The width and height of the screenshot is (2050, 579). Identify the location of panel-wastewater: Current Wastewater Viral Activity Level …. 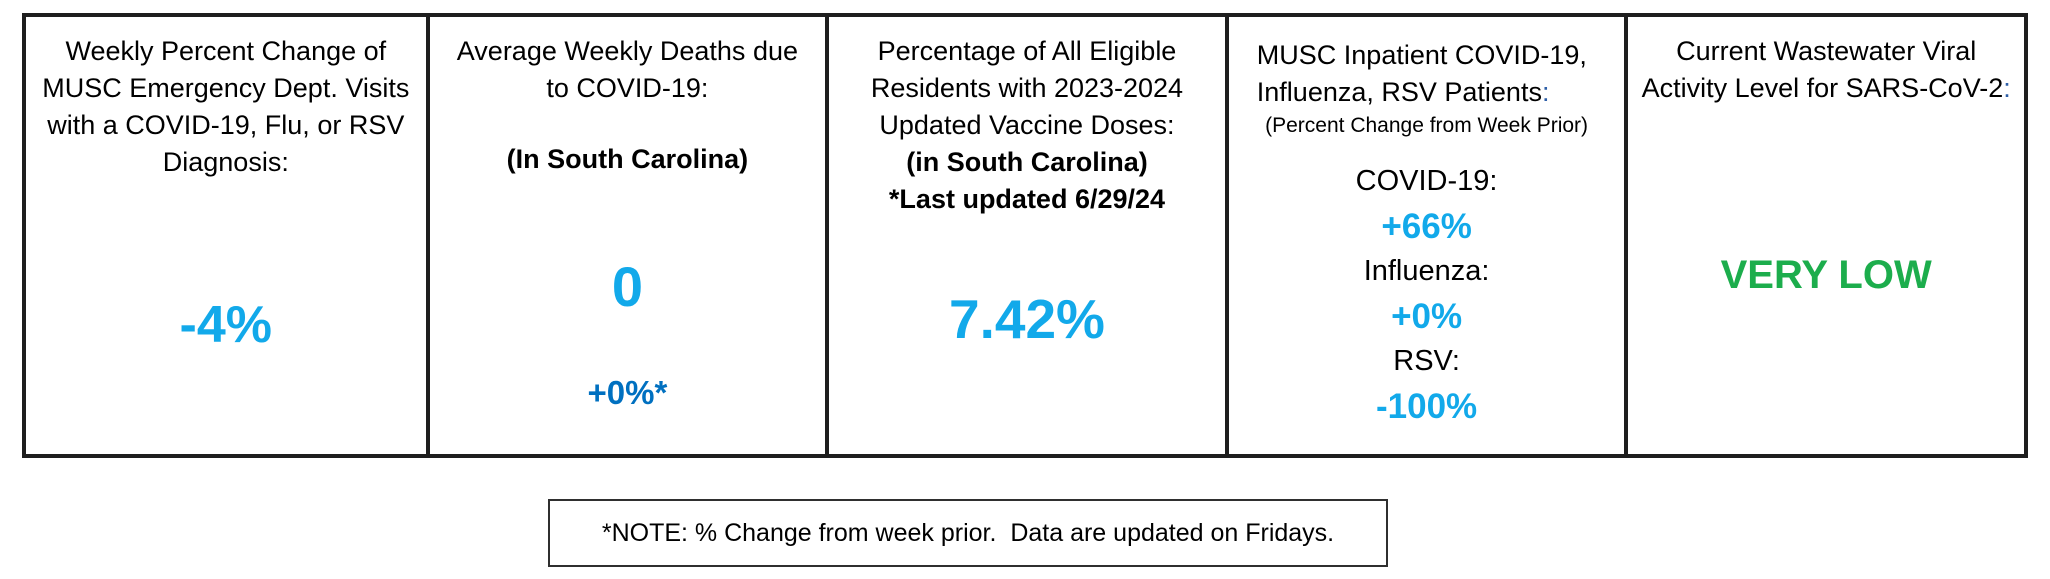
(1824, 235).